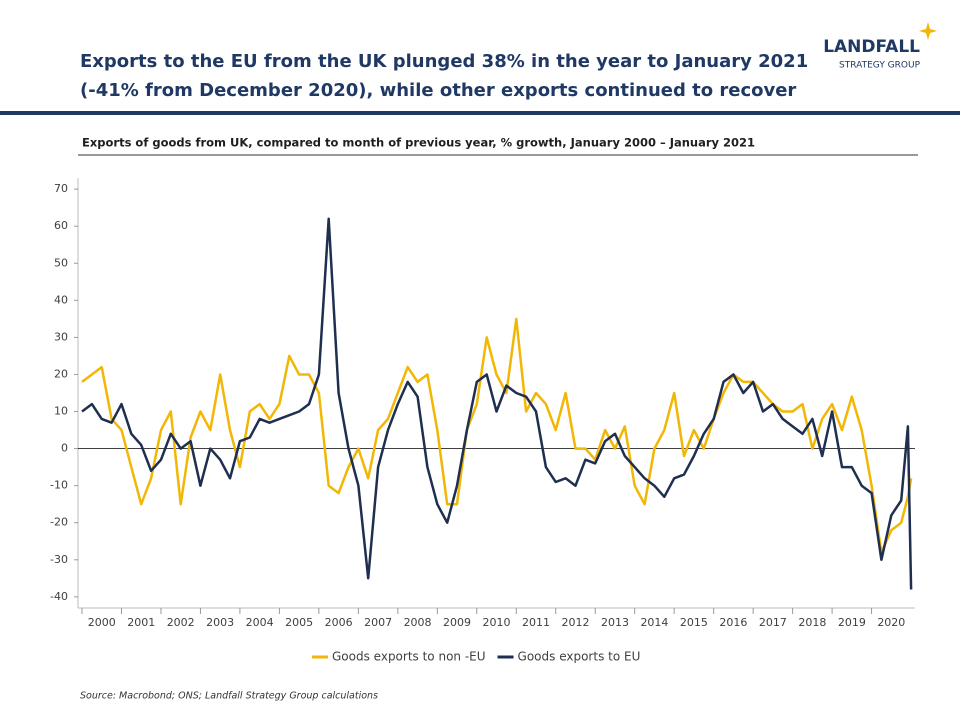 Image resolution: width=960 pixels, height=724 pixels. What do you see at coordinates (61, 225) in the screenshot?
I see `y-tick-label: 60` at bounding box center [61, 225].